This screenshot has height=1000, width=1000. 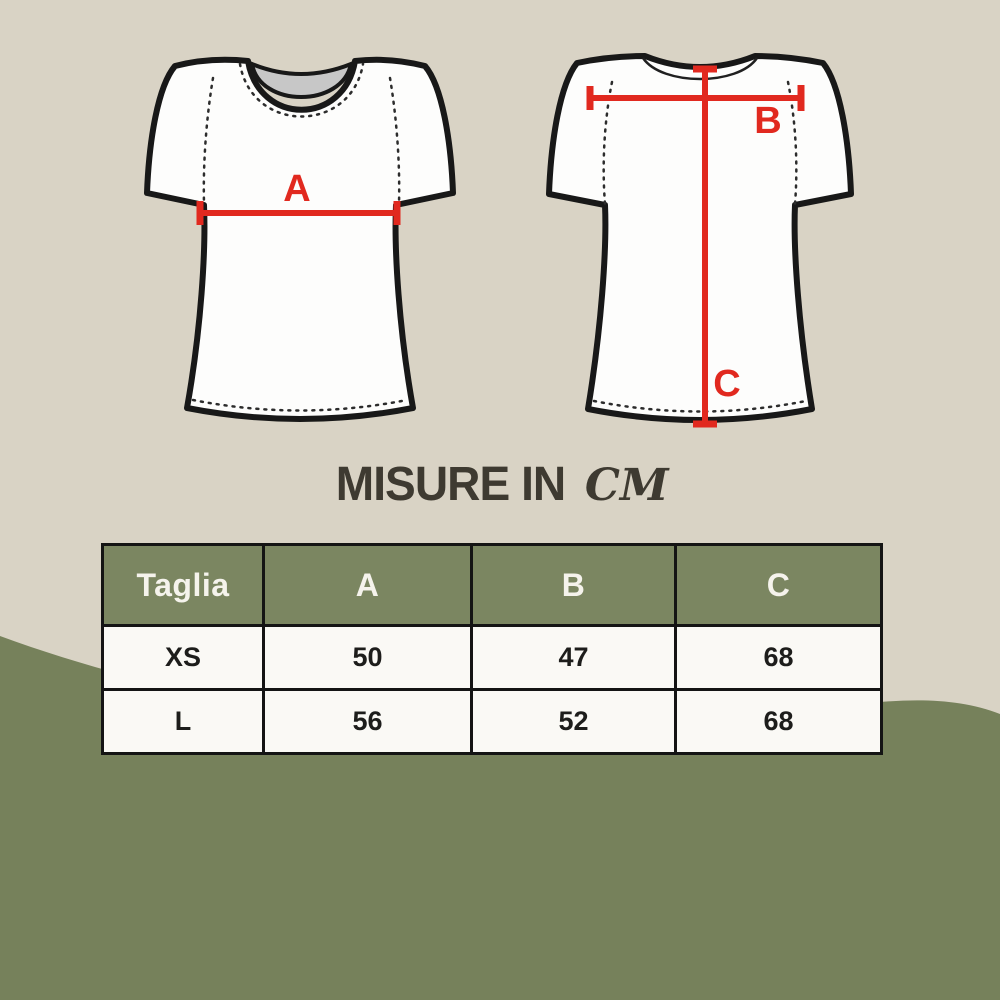 I want to click on front-collar-inner, so click(x=301, y=79).